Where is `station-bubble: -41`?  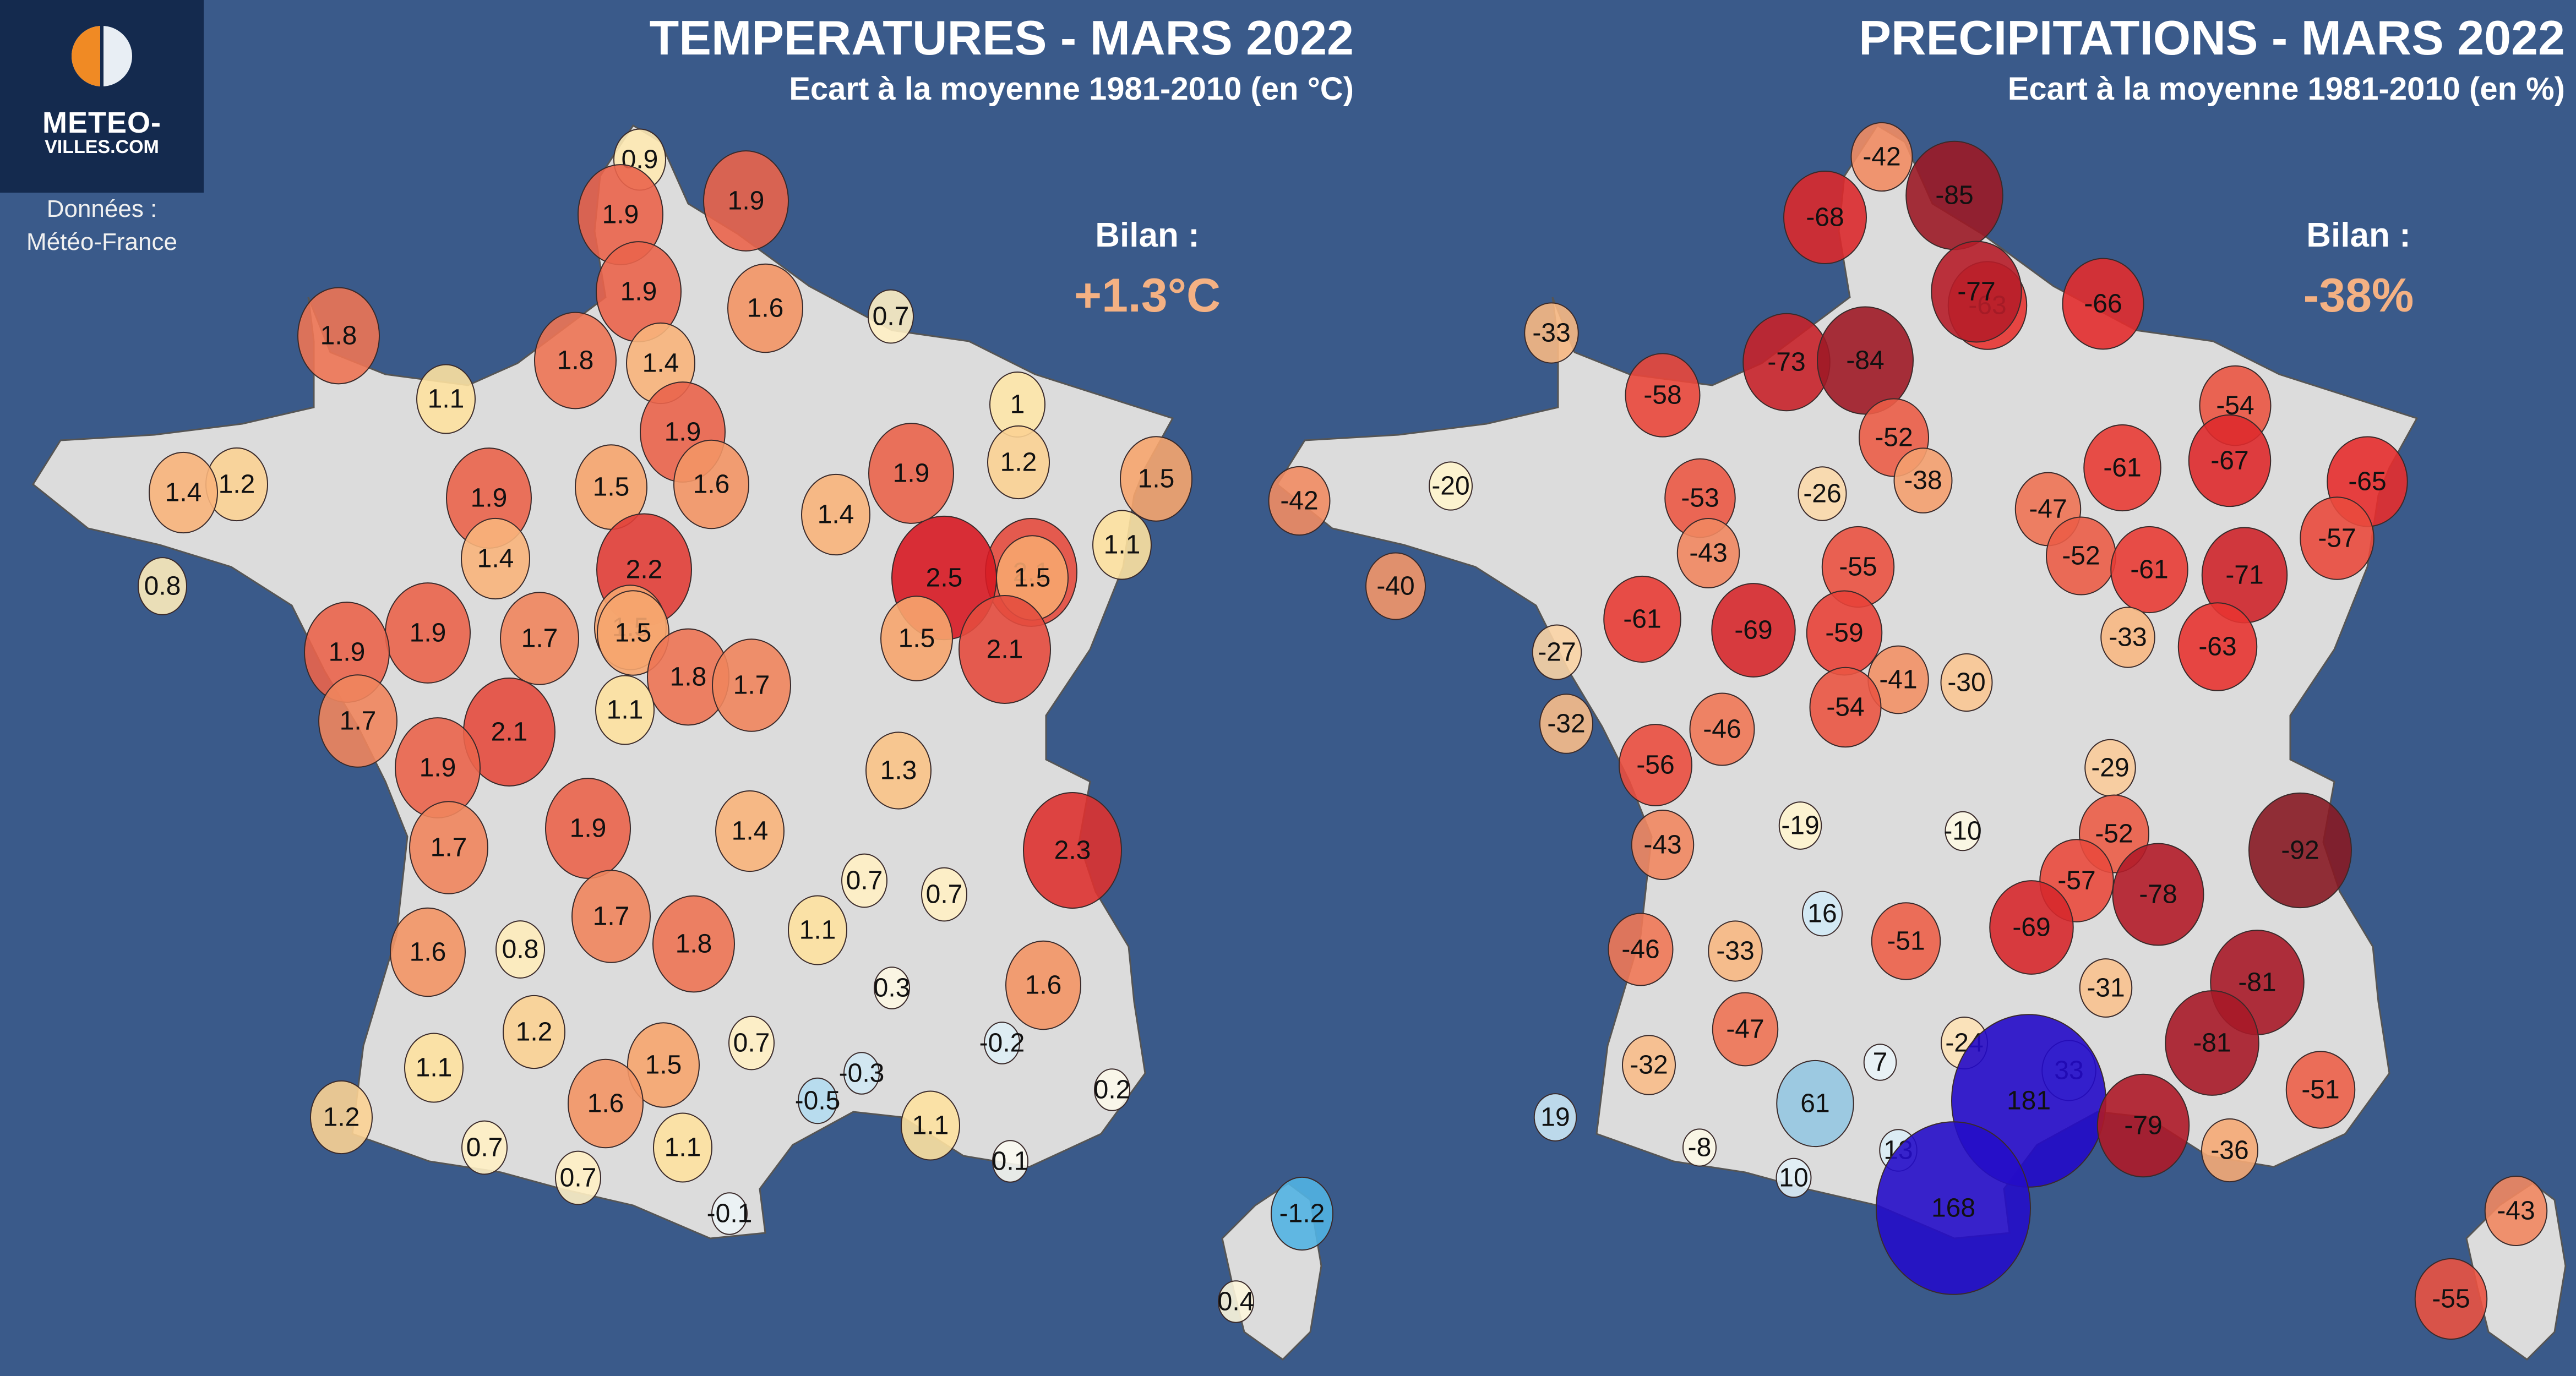 station-bubble: -41 is located at coordinates (1898, 679).